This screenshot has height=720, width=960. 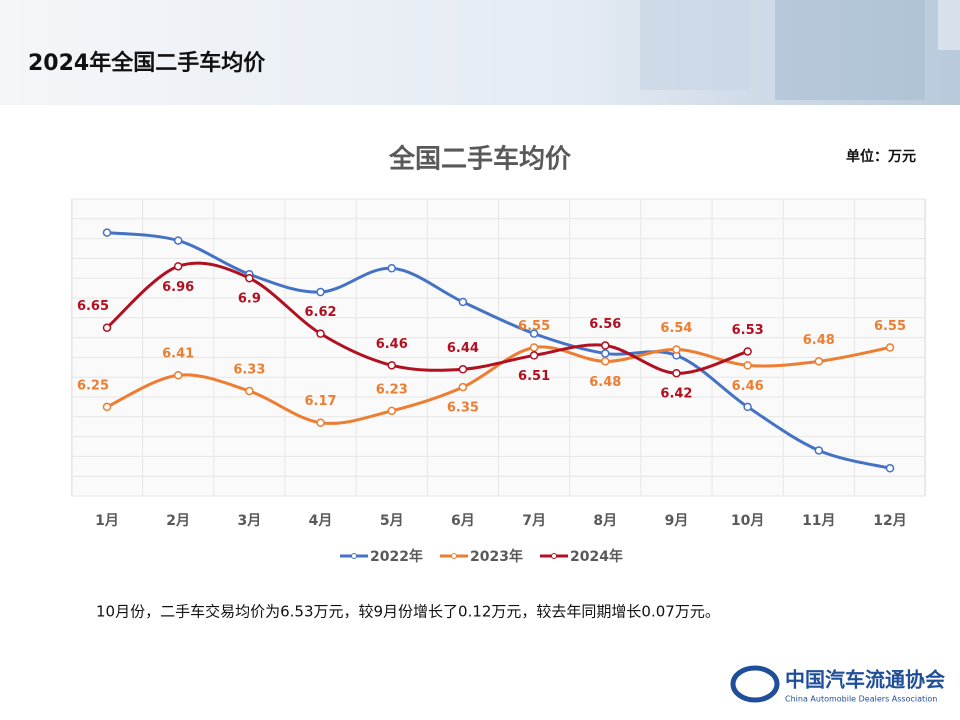 I want to click on data-label: 6.44, so click(x=463, y=348).